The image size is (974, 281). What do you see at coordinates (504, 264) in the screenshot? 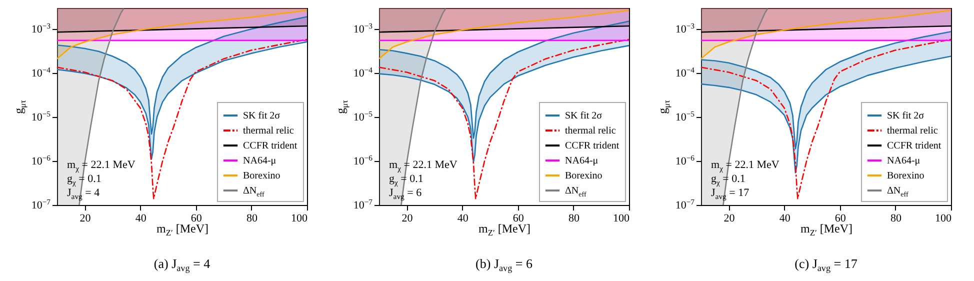
I see `text: (b) J$_{avg}$ = 6` at bounding box center [504, 264].